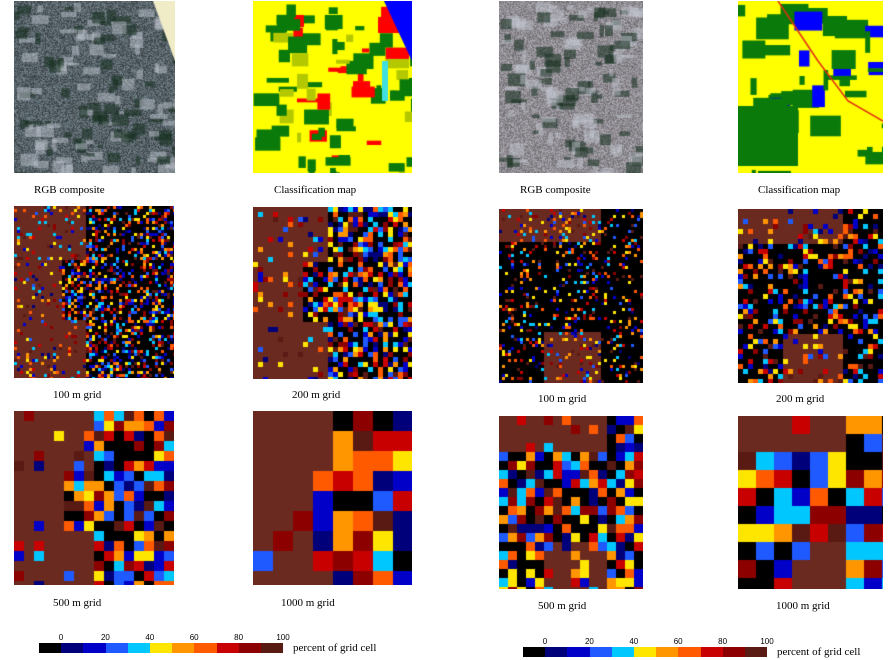 The image size is (896, 660). I want to click on classification-map-canvas-left, so click(332, 87).